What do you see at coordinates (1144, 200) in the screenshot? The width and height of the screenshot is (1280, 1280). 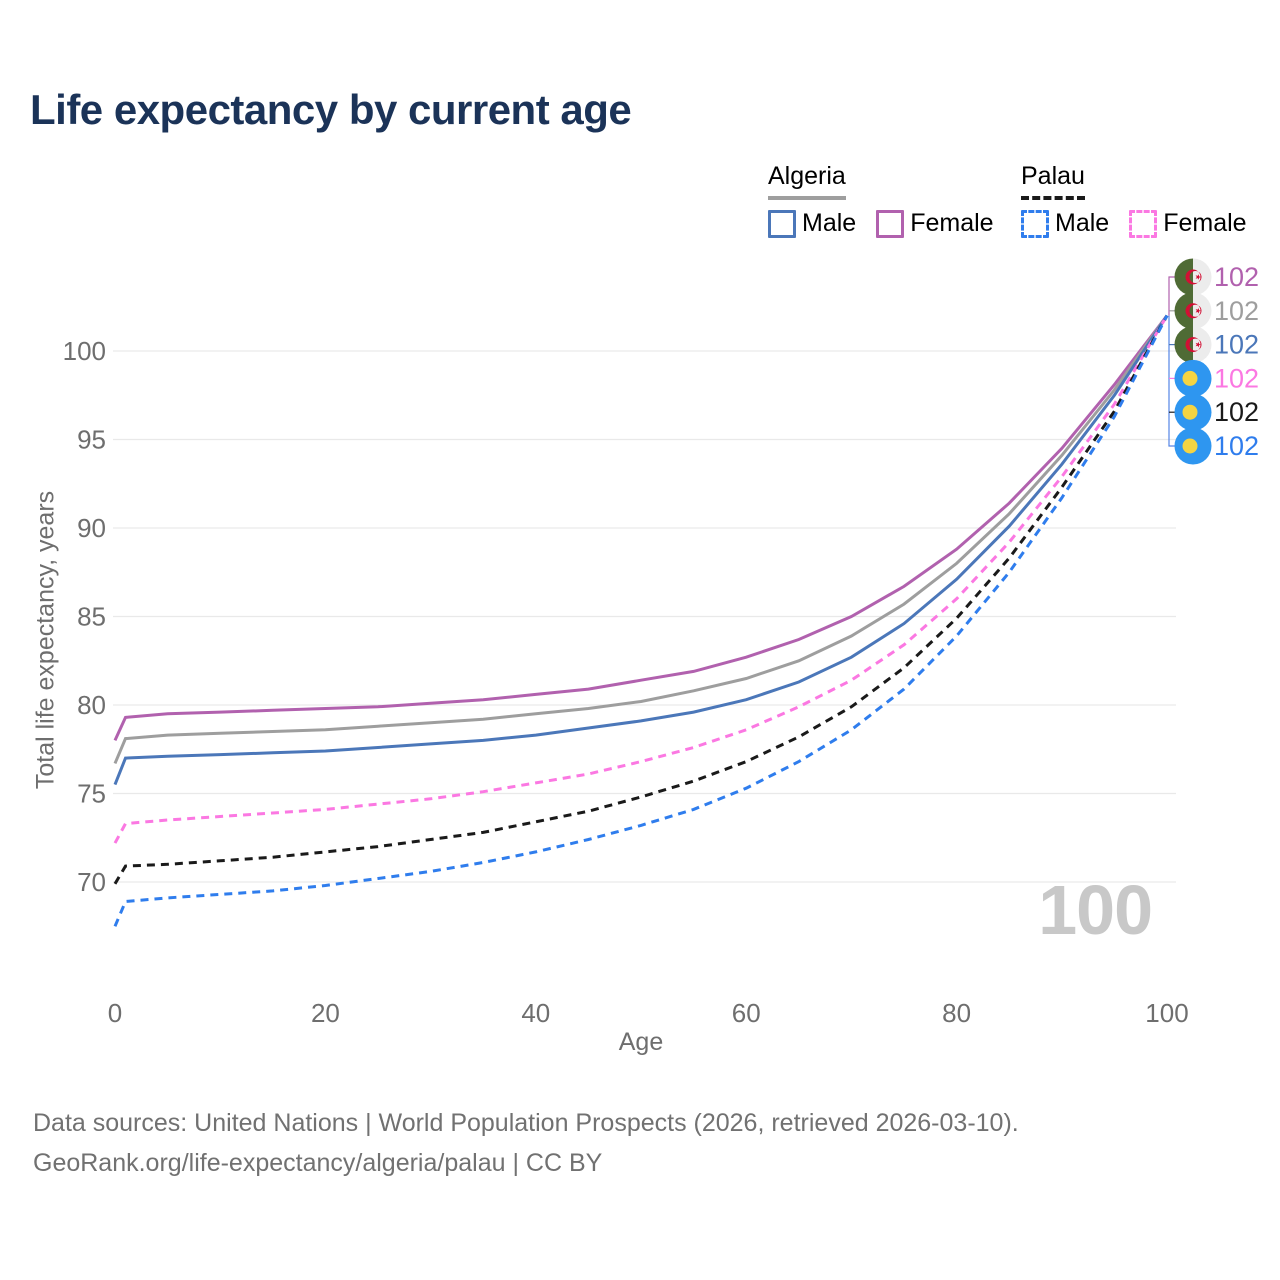 I see `legend-group-palau: Palau Male Female` at bounding box center [1144, 200].